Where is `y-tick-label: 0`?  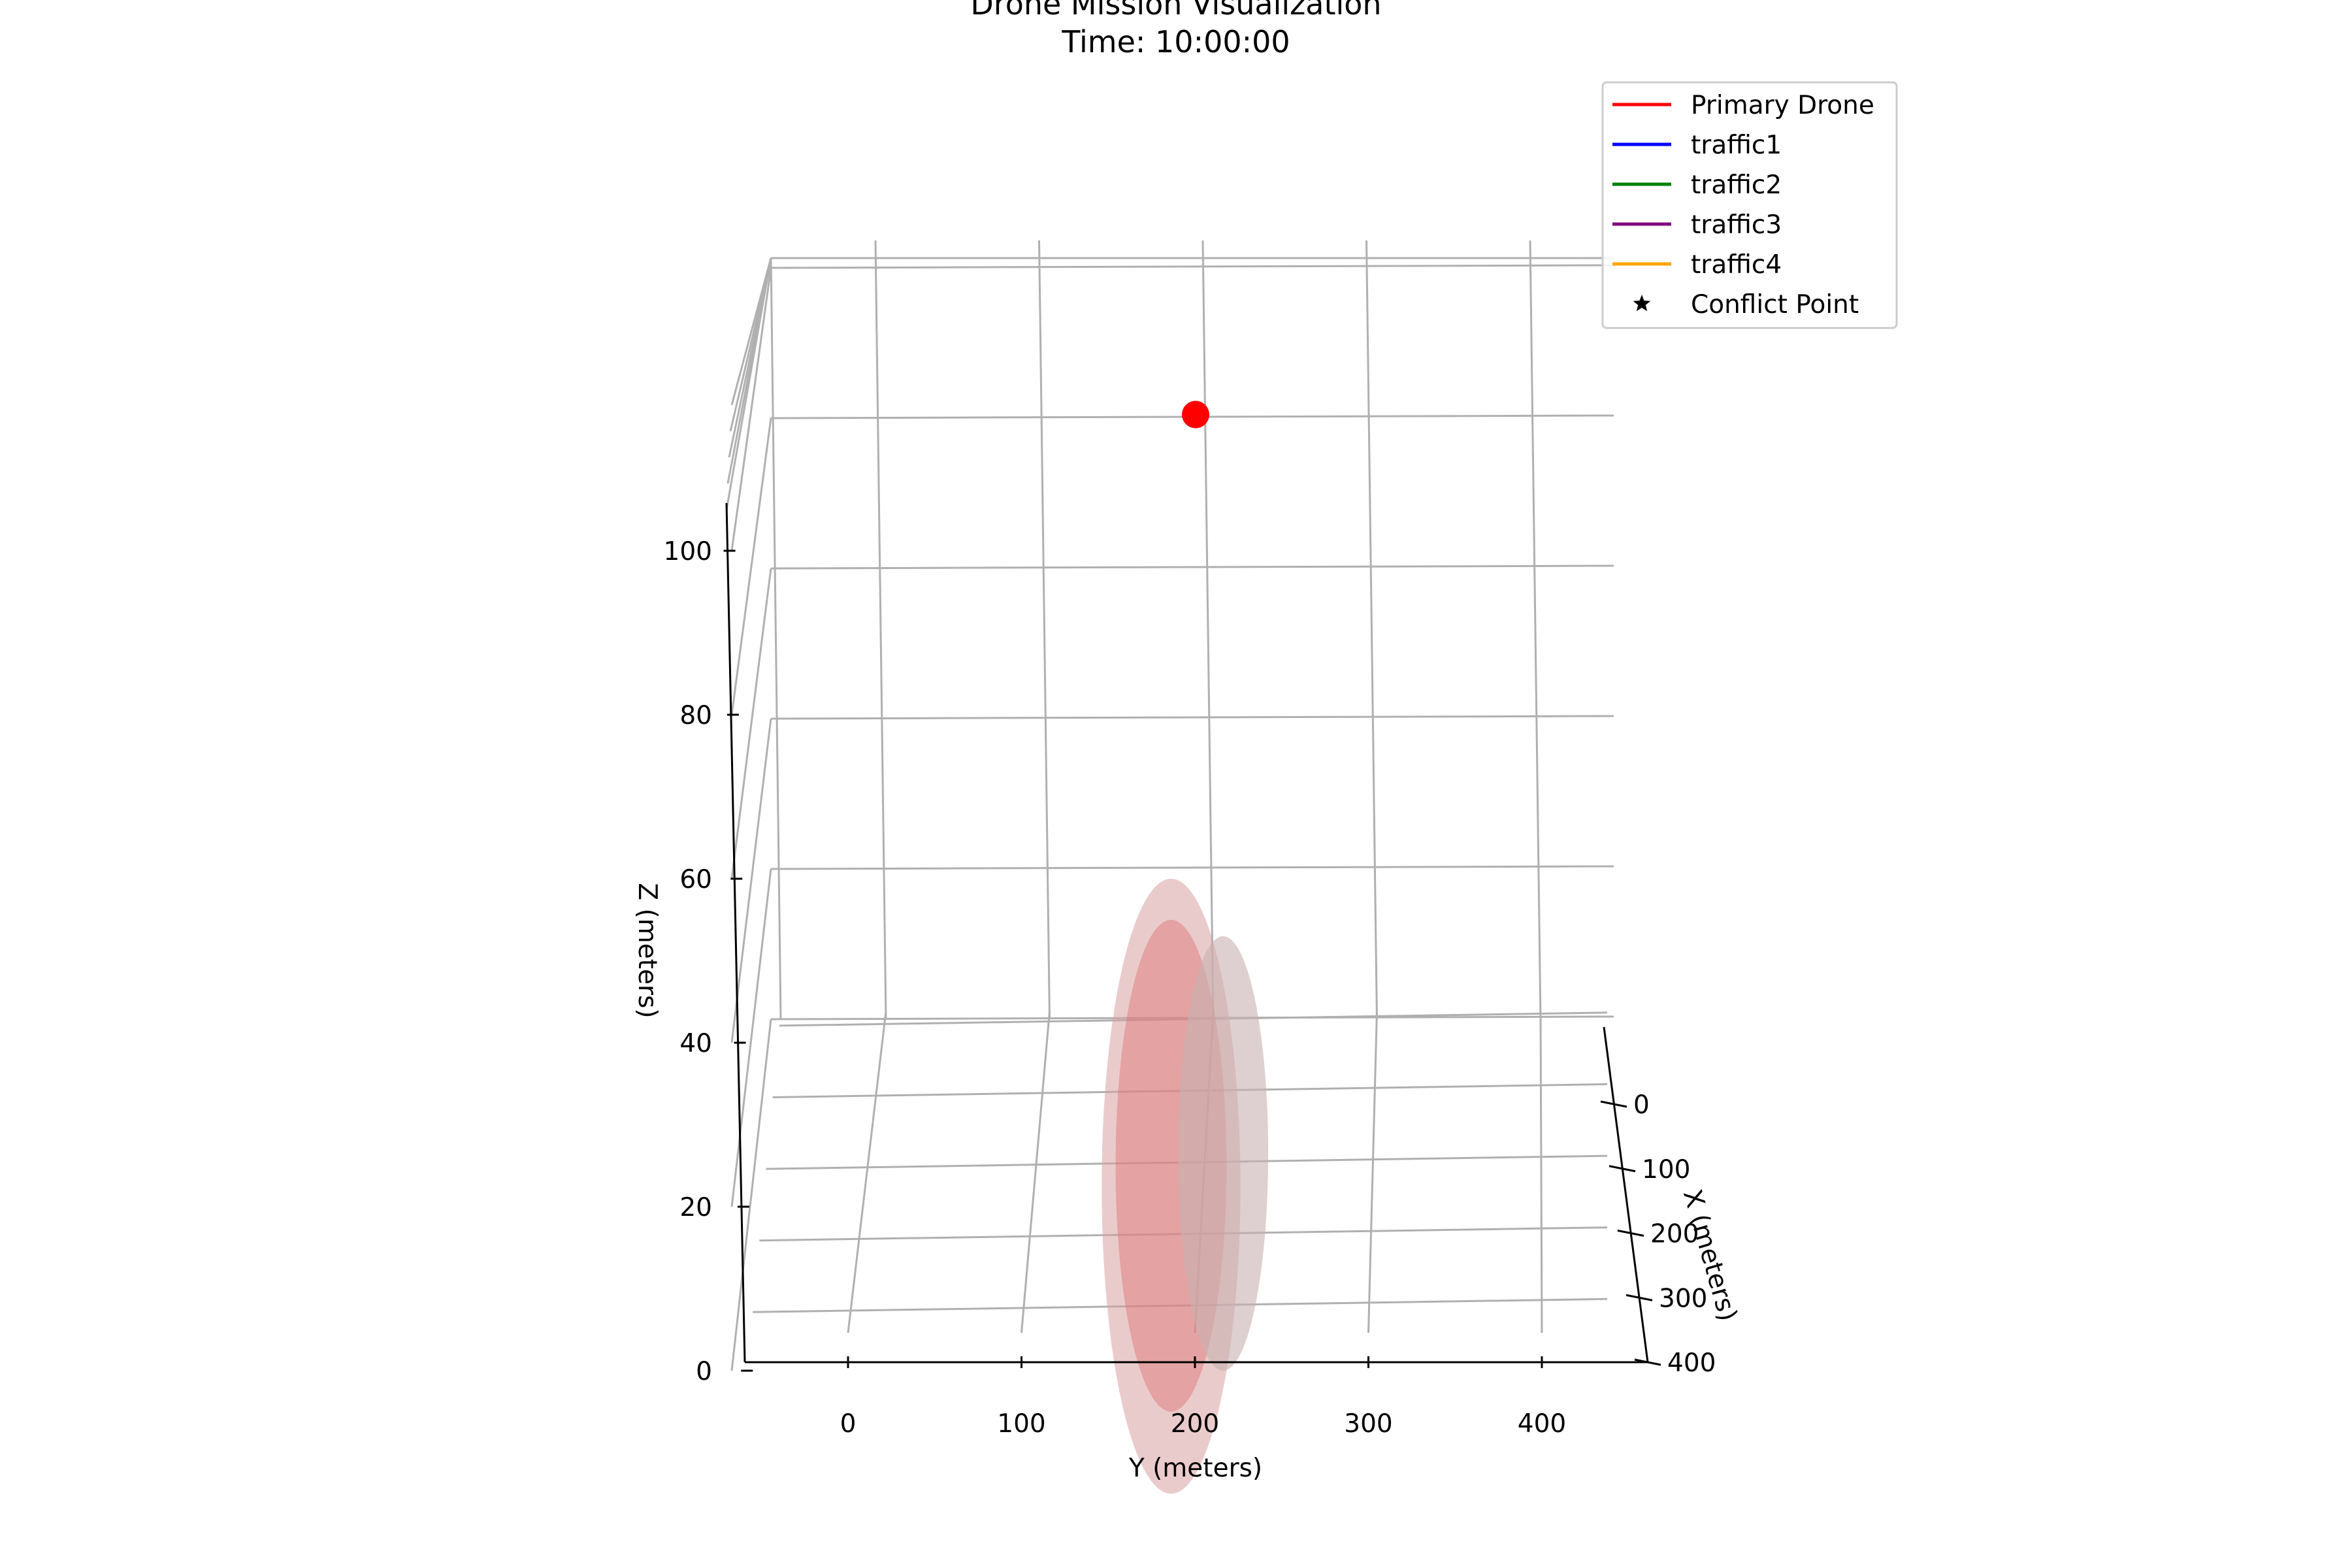
y-tick-label: 0 is located at coordinates (848, 1424).